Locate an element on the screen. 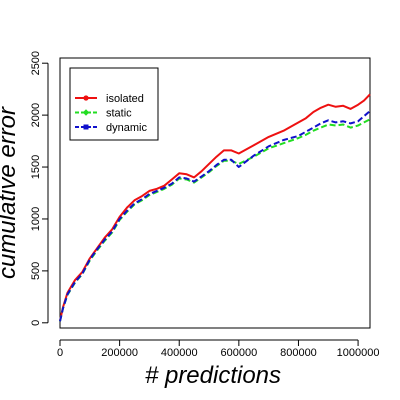  y-tick-label: 2500 is located at coordinates (36, 63).